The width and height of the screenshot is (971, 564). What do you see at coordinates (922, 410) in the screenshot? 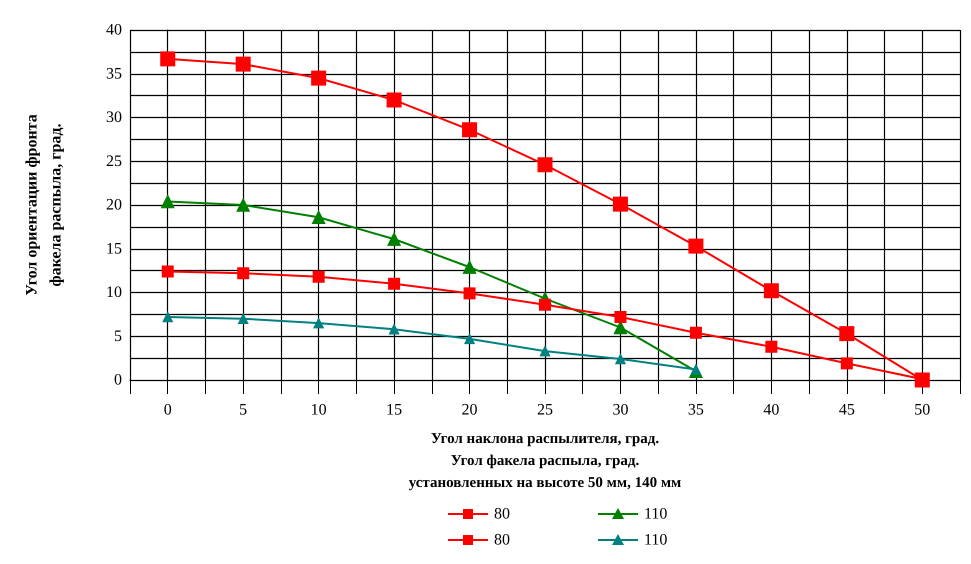
I see `x-tick-label: 50` at bounding box center [922, 410].